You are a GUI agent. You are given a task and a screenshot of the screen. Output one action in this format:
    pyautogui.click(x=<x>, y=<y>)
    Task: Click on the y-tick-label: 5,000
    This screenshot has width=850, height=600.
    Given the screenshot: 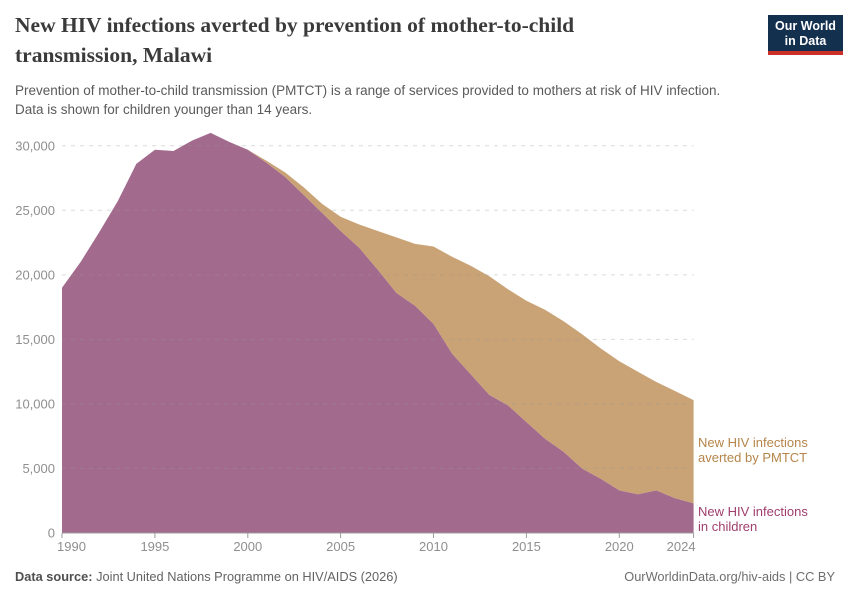 What is the action you would take?
    pyautogui.click(x=38, y=468)
    